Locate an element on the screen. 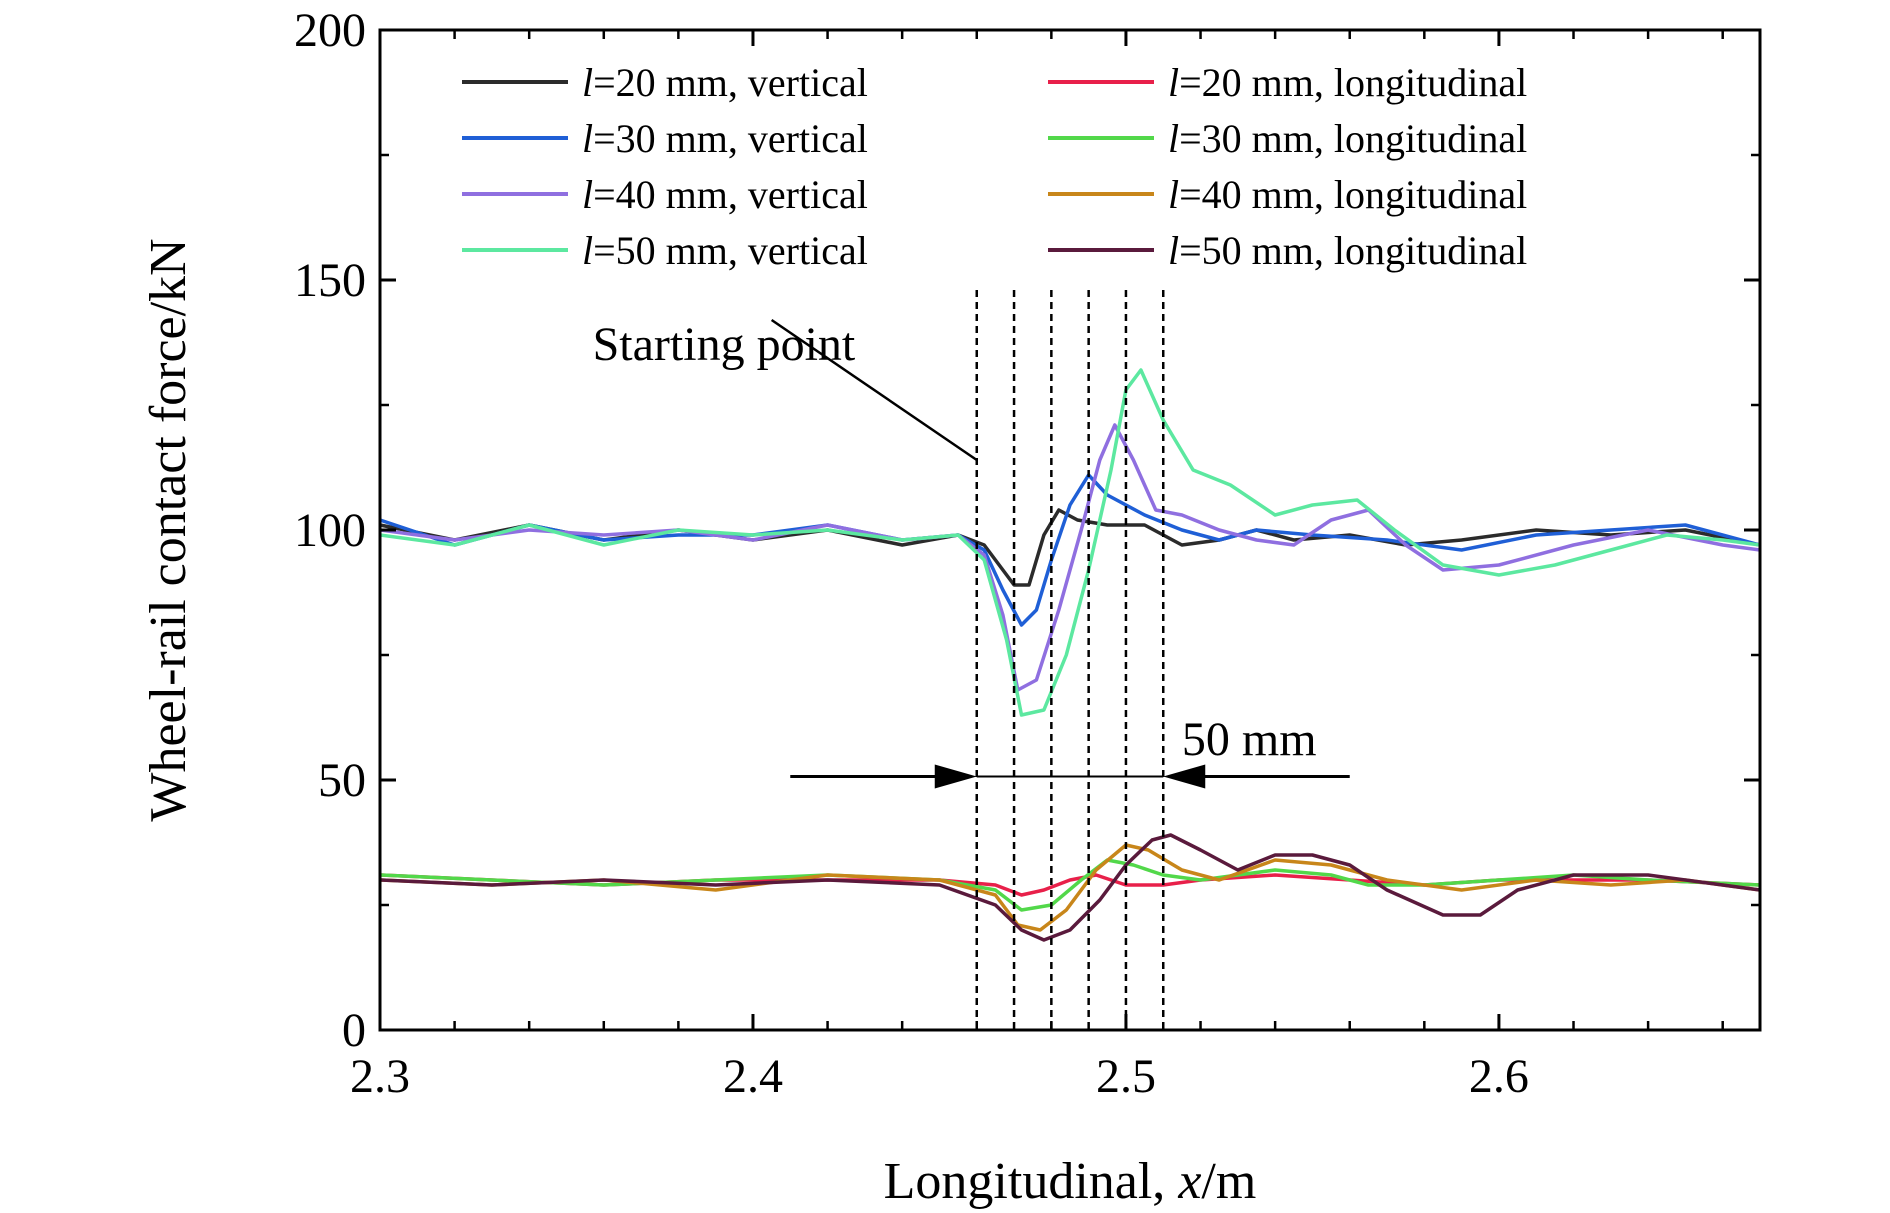  legend-label-7: l=40 mm, longitudinal is located at coordinates (1347, 194).